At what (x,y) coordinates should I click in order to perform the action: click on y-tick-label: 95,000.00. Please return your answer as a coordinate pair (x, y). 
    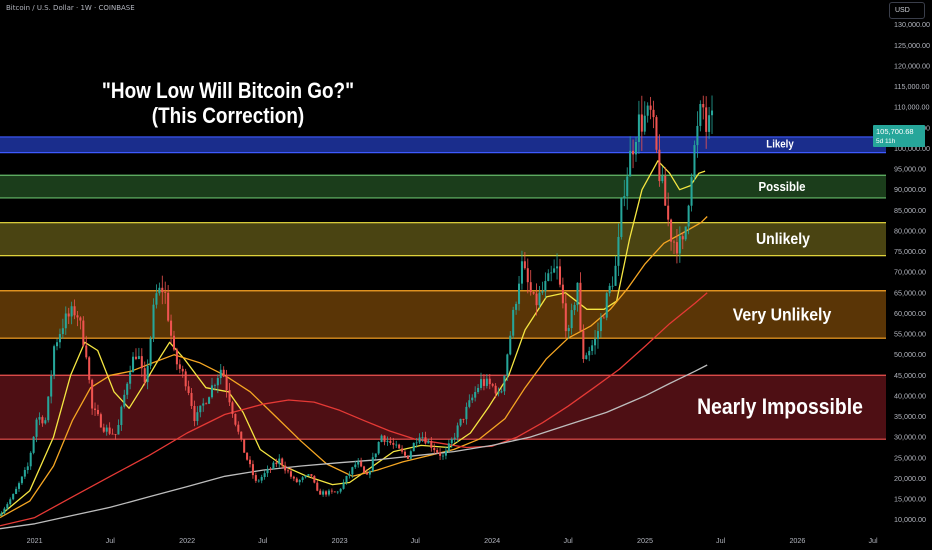
    Looking at the image, I should click on (910, 169).